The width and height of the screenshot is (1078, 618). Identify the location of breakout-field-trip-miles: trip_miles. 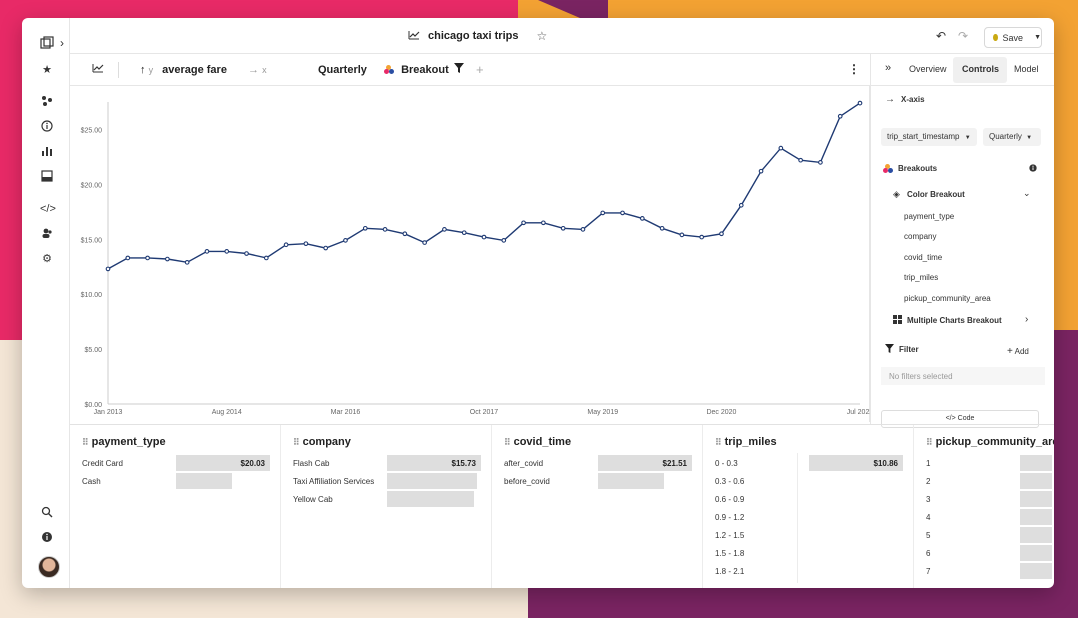
(921, 277).